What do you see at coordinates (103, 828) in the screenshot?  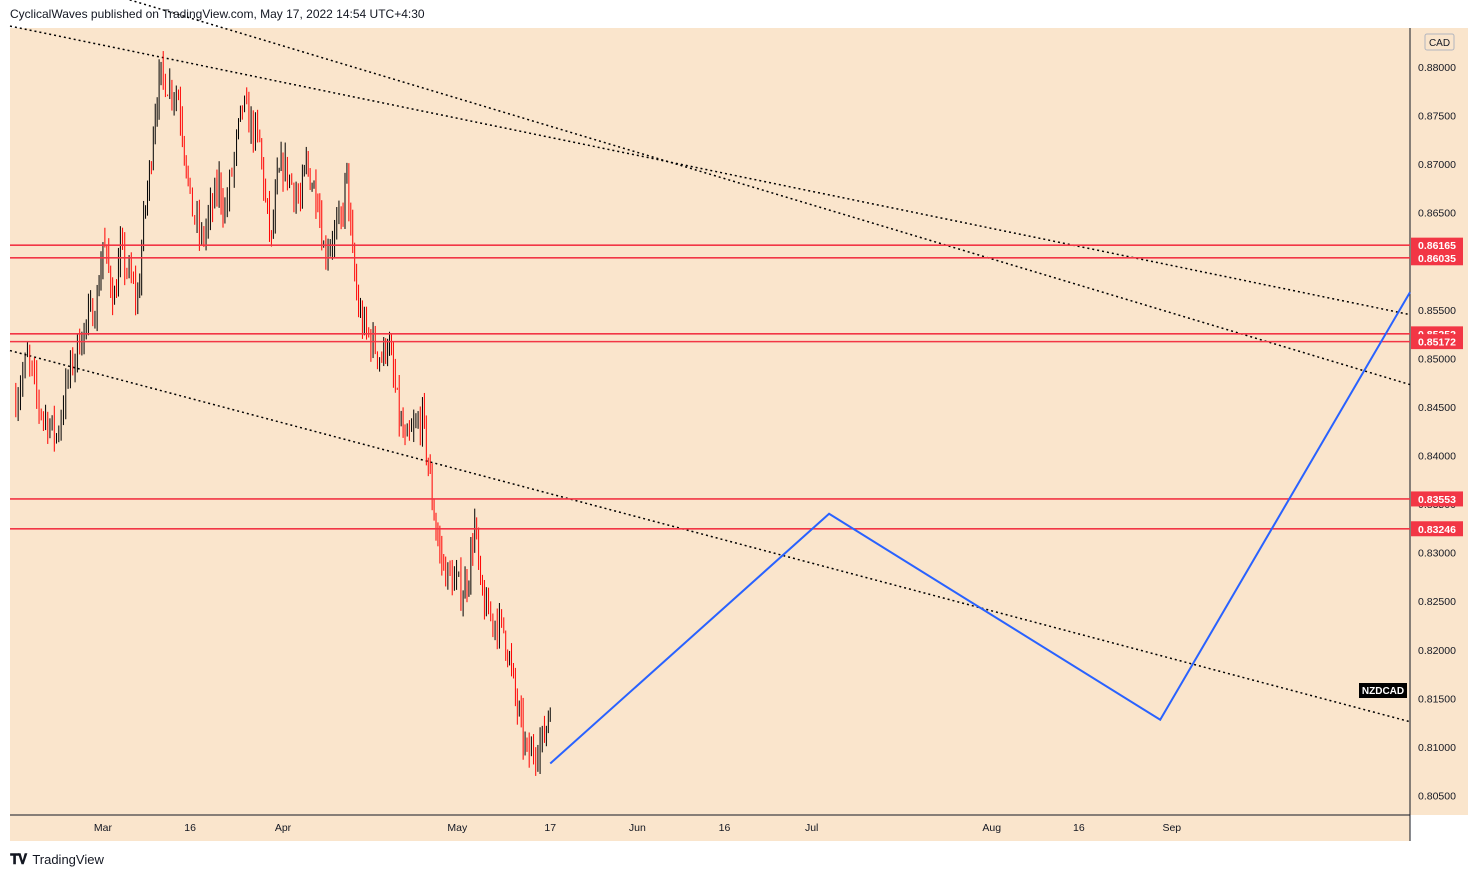 I see `x-tick-label: Mar` at bounding box center [103, 828].